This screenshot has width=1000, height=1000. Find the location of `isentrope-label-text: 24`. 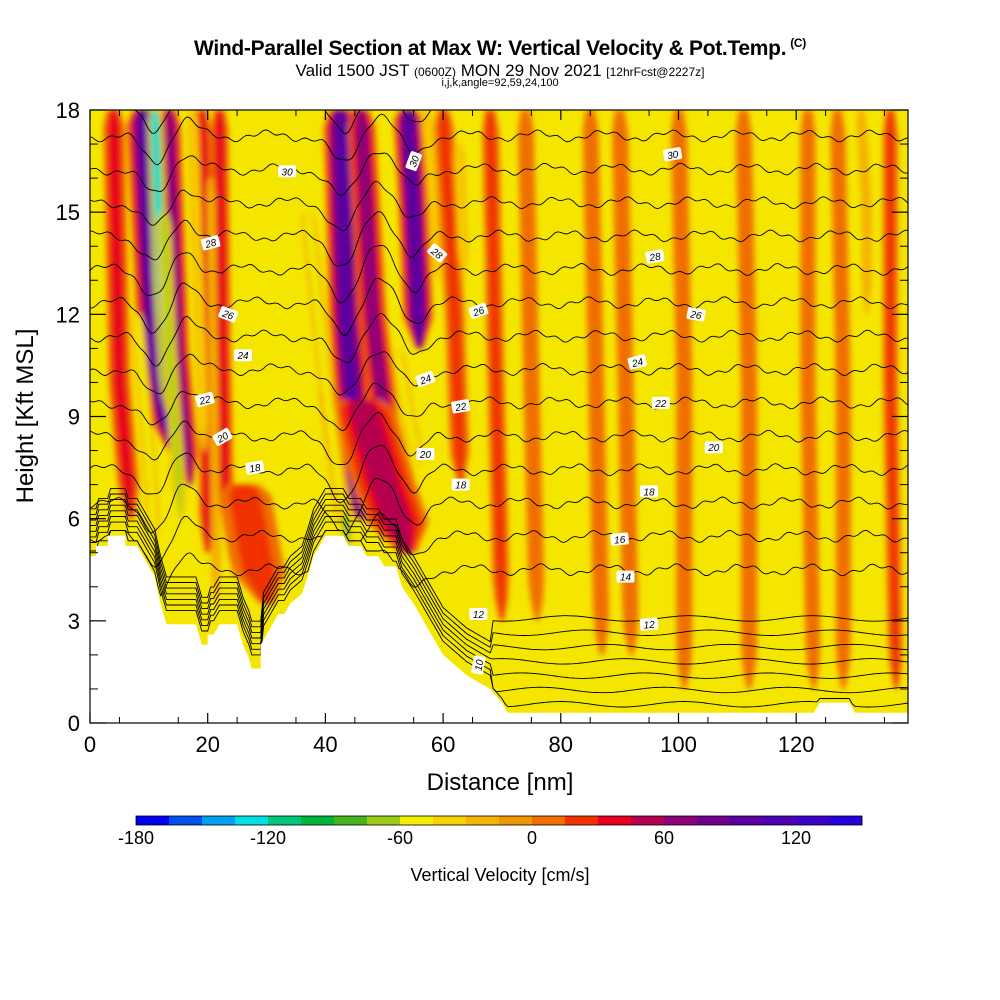

isentrope-label-text: 24 is located at coordinates (637, 364).